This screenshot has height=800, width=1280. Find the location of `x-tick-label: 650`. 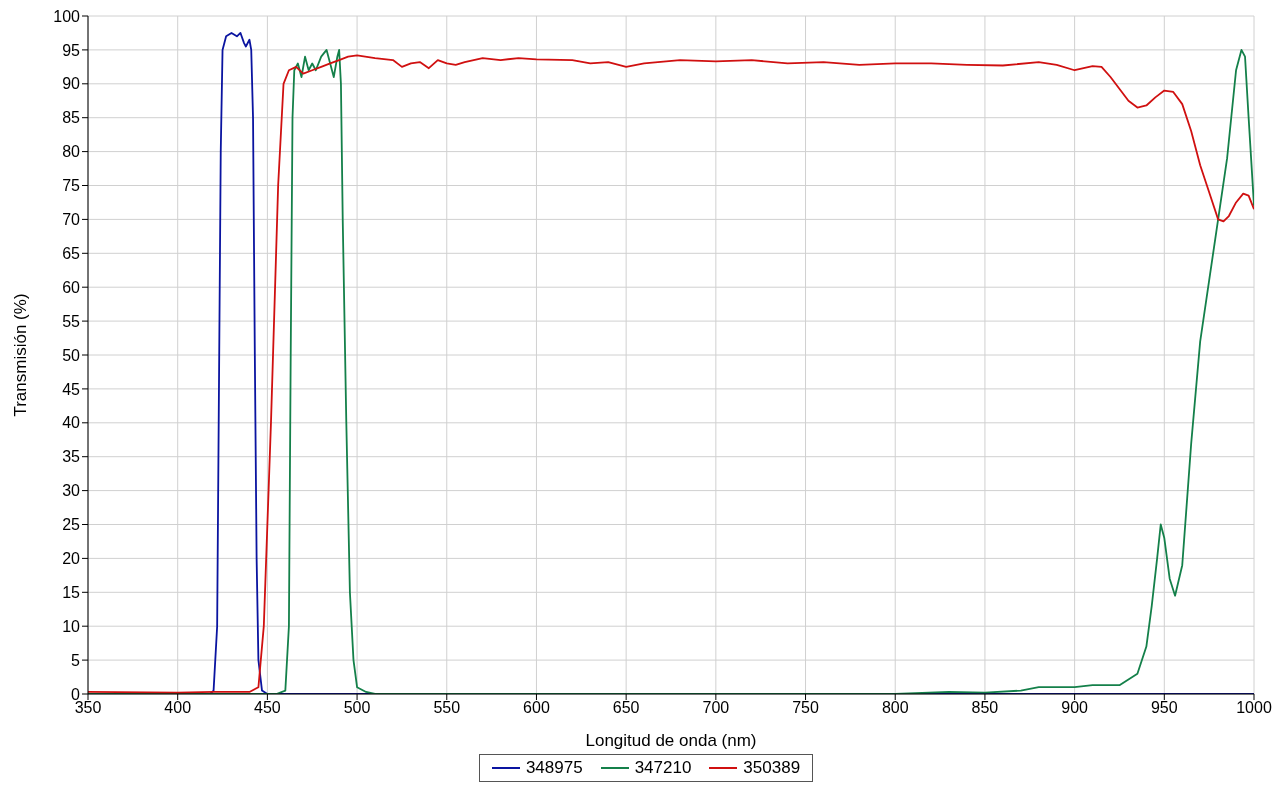

x-tick-label: 650 is located at coordinates (626, 708).